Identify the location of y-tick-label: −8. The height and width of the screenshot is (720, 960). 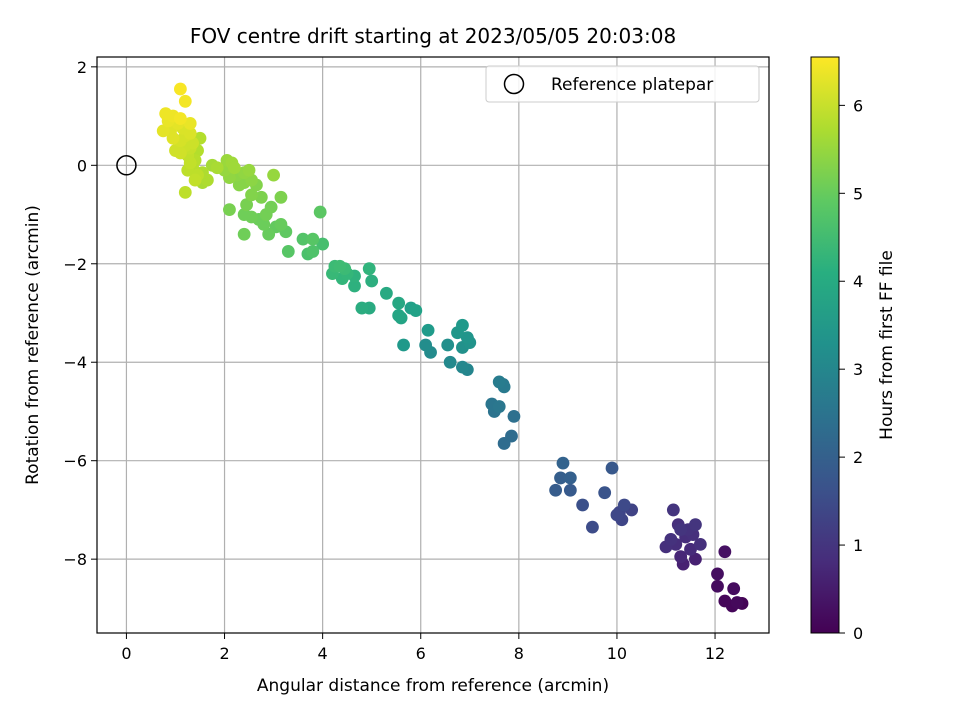
(75, 559).